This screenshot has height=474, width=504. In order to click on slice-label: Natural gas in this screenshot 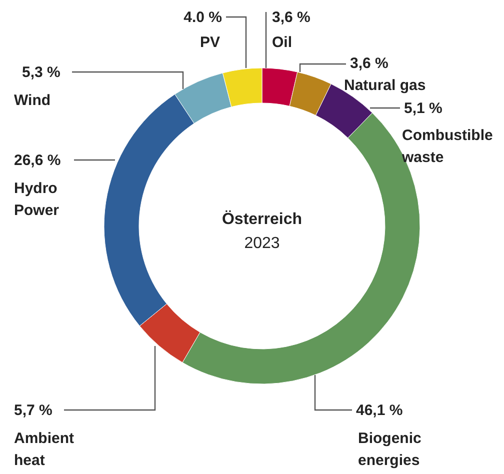, I will do `click(385, 85)`.